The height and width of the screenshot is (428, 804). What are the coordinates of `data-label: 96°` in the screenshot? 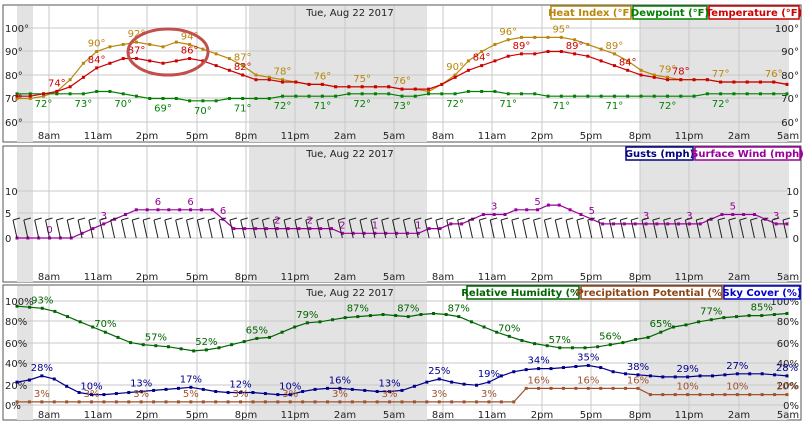 It's located at (508, 32).